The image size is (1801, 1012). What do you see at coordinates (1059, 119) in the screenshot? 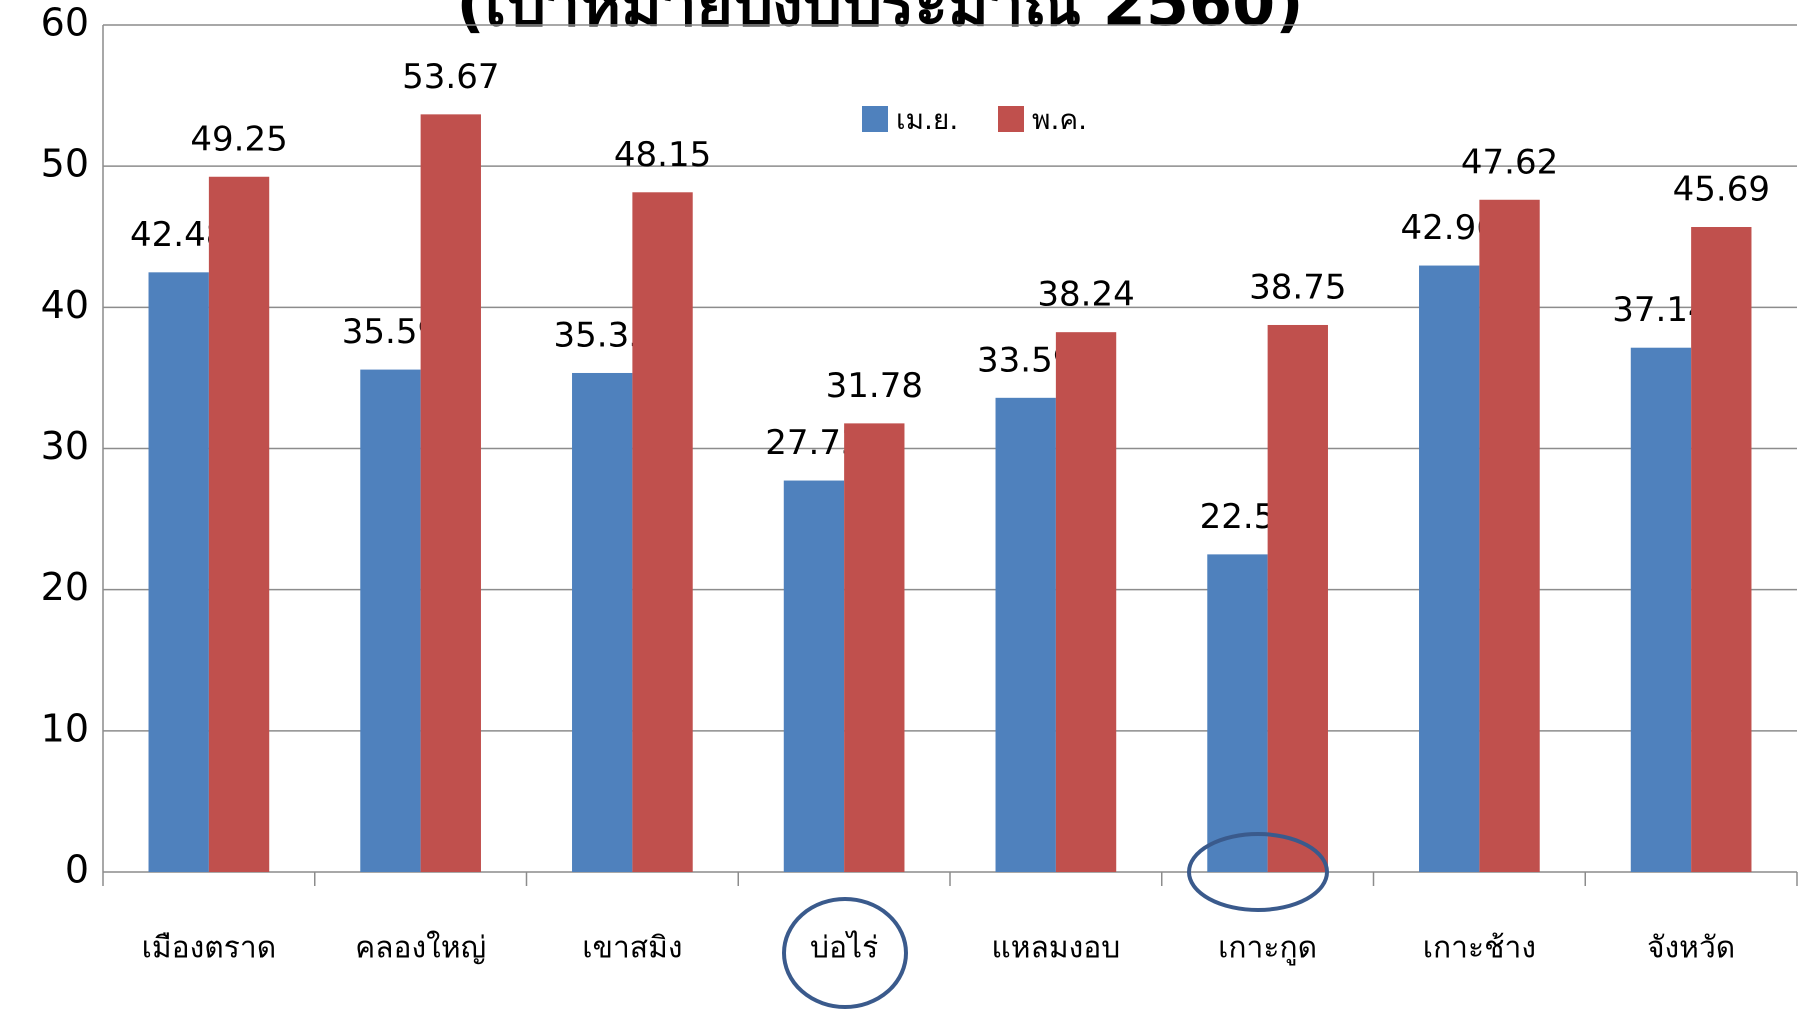
I see `legend-label: พ.ค.` at bounding box center [1059, 119].